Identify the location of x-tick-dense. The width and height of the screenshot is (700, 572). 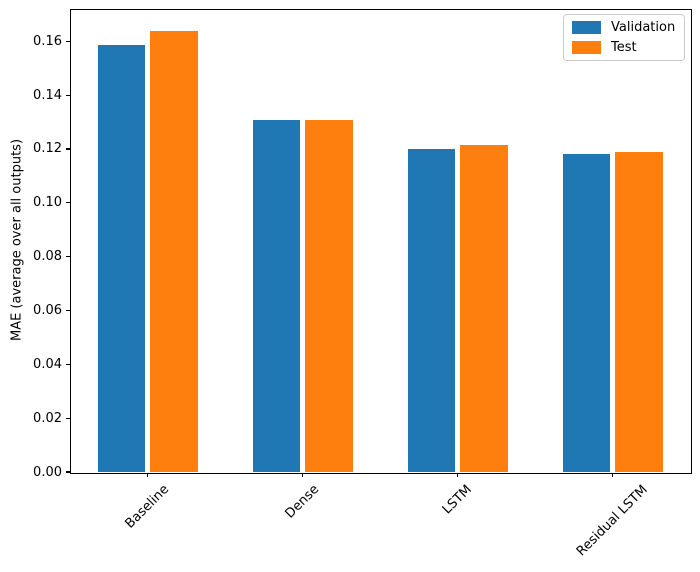
(303, 475).